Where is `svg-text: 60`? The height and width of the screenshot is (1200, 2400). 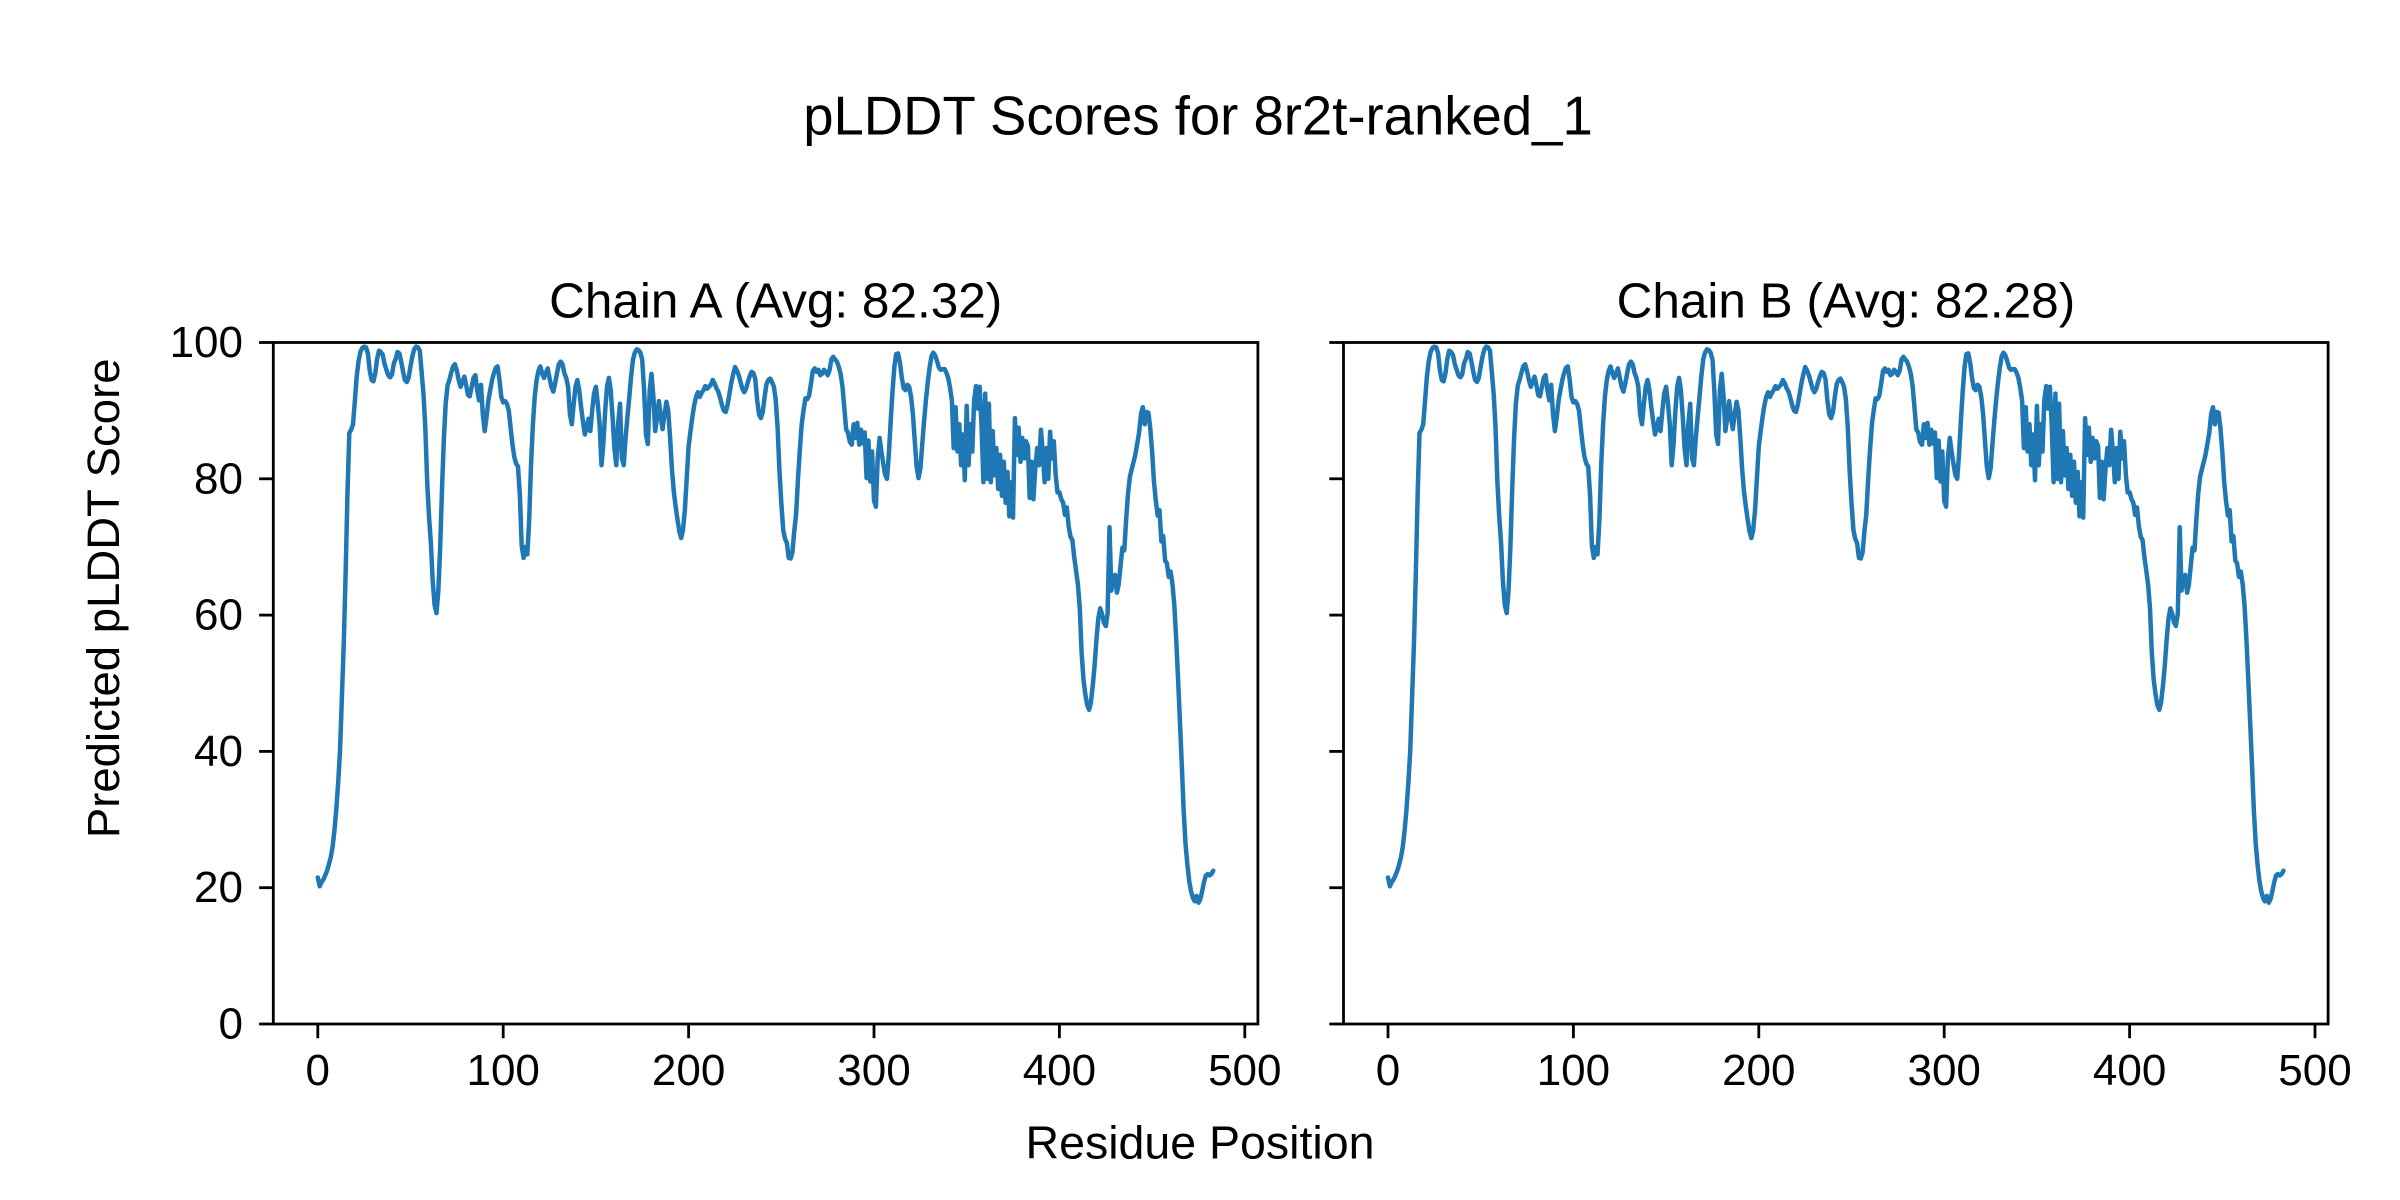 svg-text: 60 is located at coordinates (218, 615).